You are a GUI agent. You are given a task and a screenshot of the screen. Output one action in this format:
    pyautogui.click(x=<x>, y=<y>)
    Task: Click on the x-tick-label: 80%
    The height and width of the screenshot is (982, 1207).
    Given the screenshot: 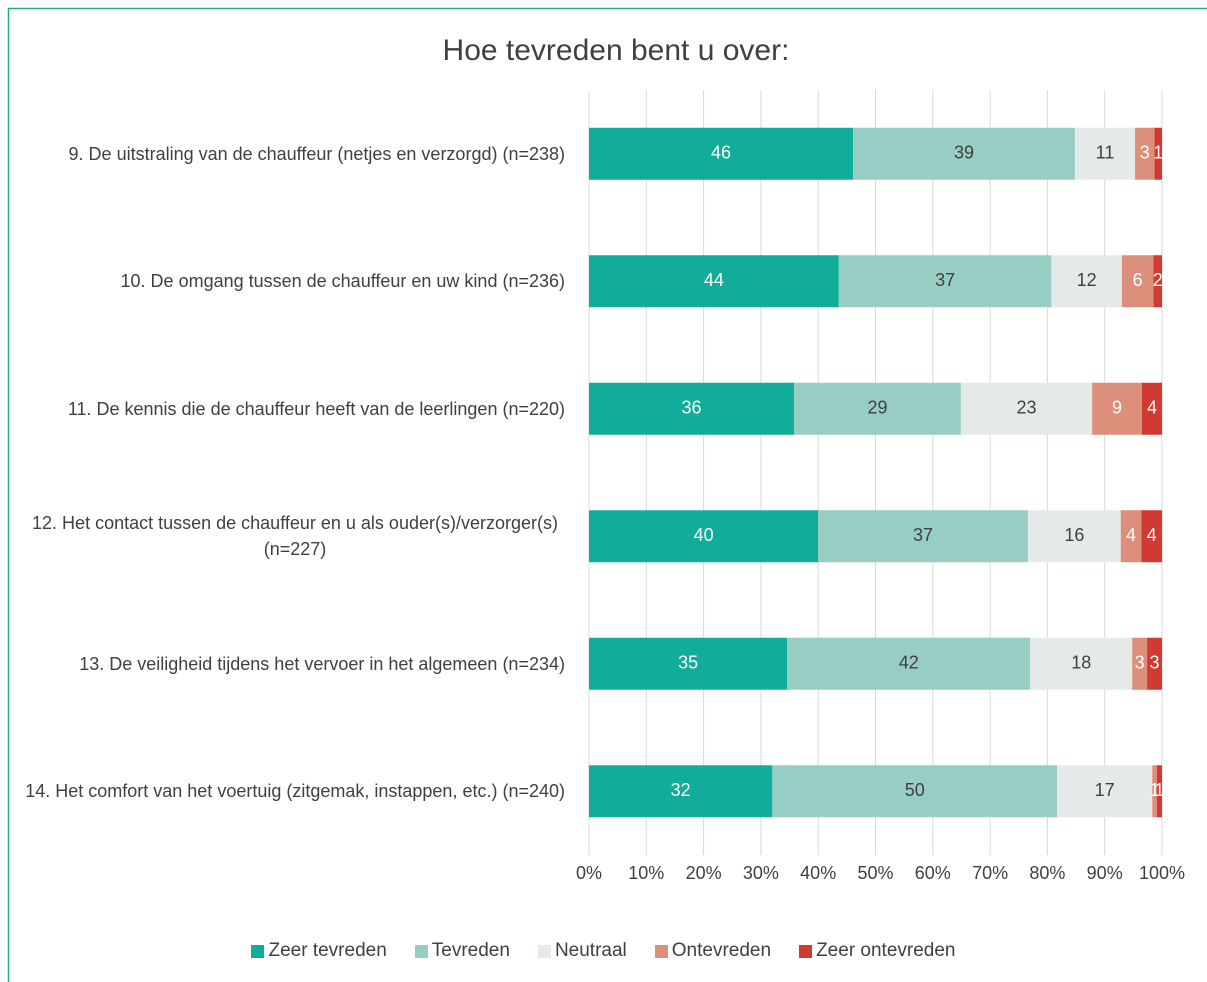 What is the action you would take?
    pyautogui.click(x=1047, y=873)
    